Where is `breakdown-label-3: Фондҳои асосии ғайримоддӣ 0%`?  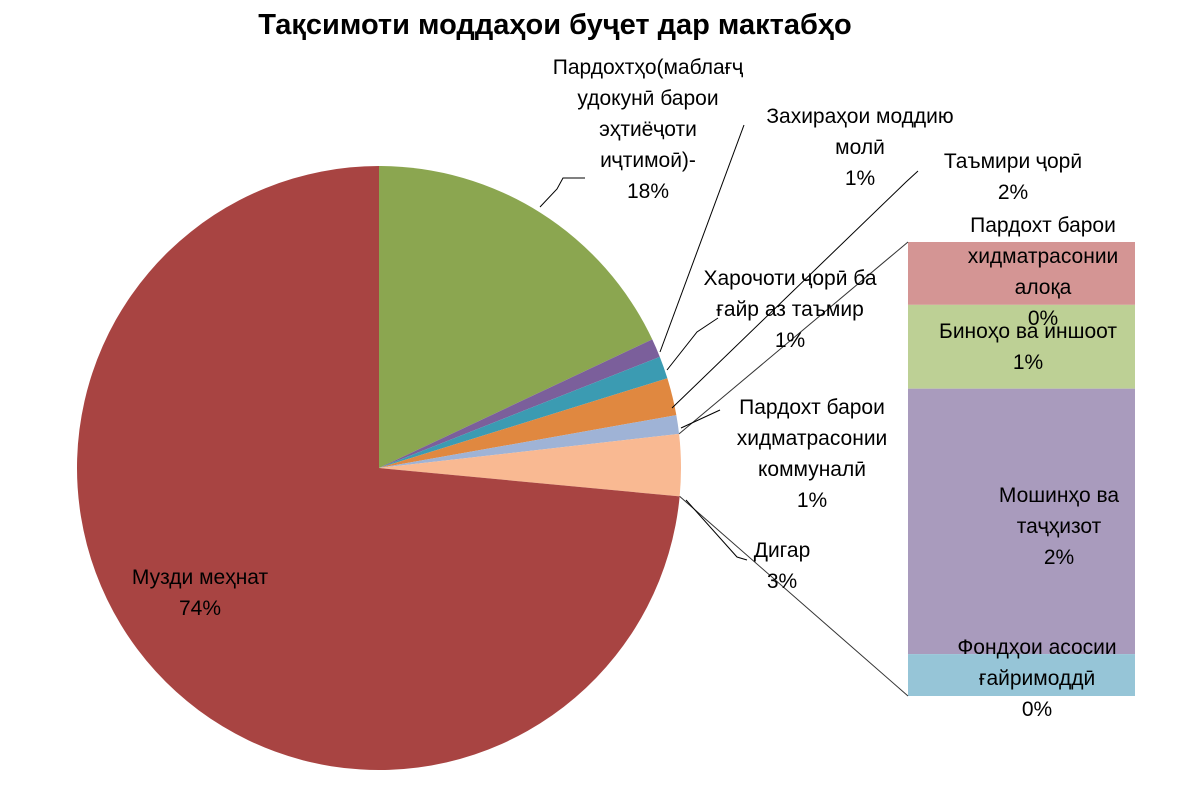 breakdown-label-3: Фондҳои асосии ғайримоддӣ 0% is located at coordinates (1036, 678).